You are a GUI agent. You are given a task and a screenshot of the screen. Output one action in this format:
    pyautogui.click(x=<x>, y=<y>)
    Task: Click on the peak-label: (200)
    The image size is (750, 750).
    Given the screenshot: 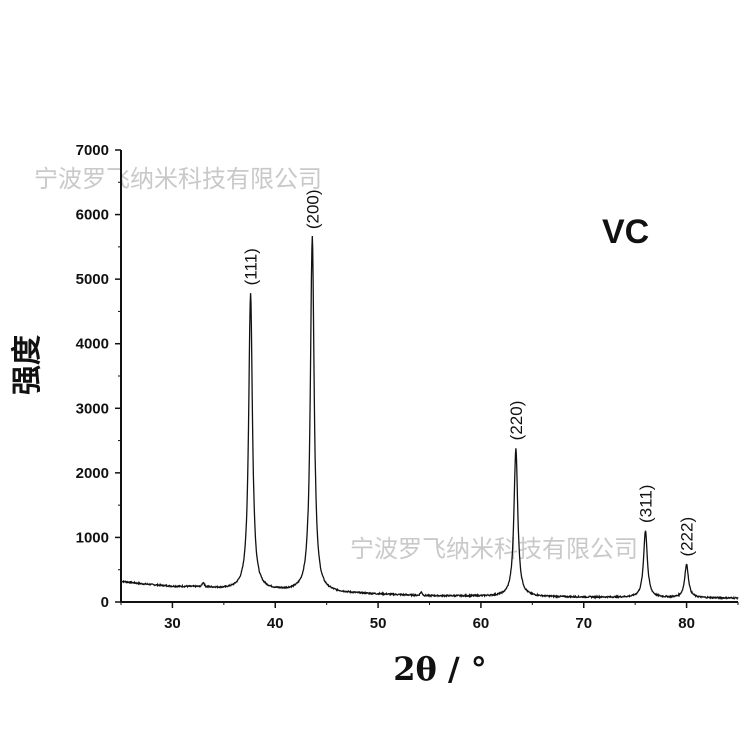 What is the action you would take?
    pyautogui.click(x=312, y=209)
    